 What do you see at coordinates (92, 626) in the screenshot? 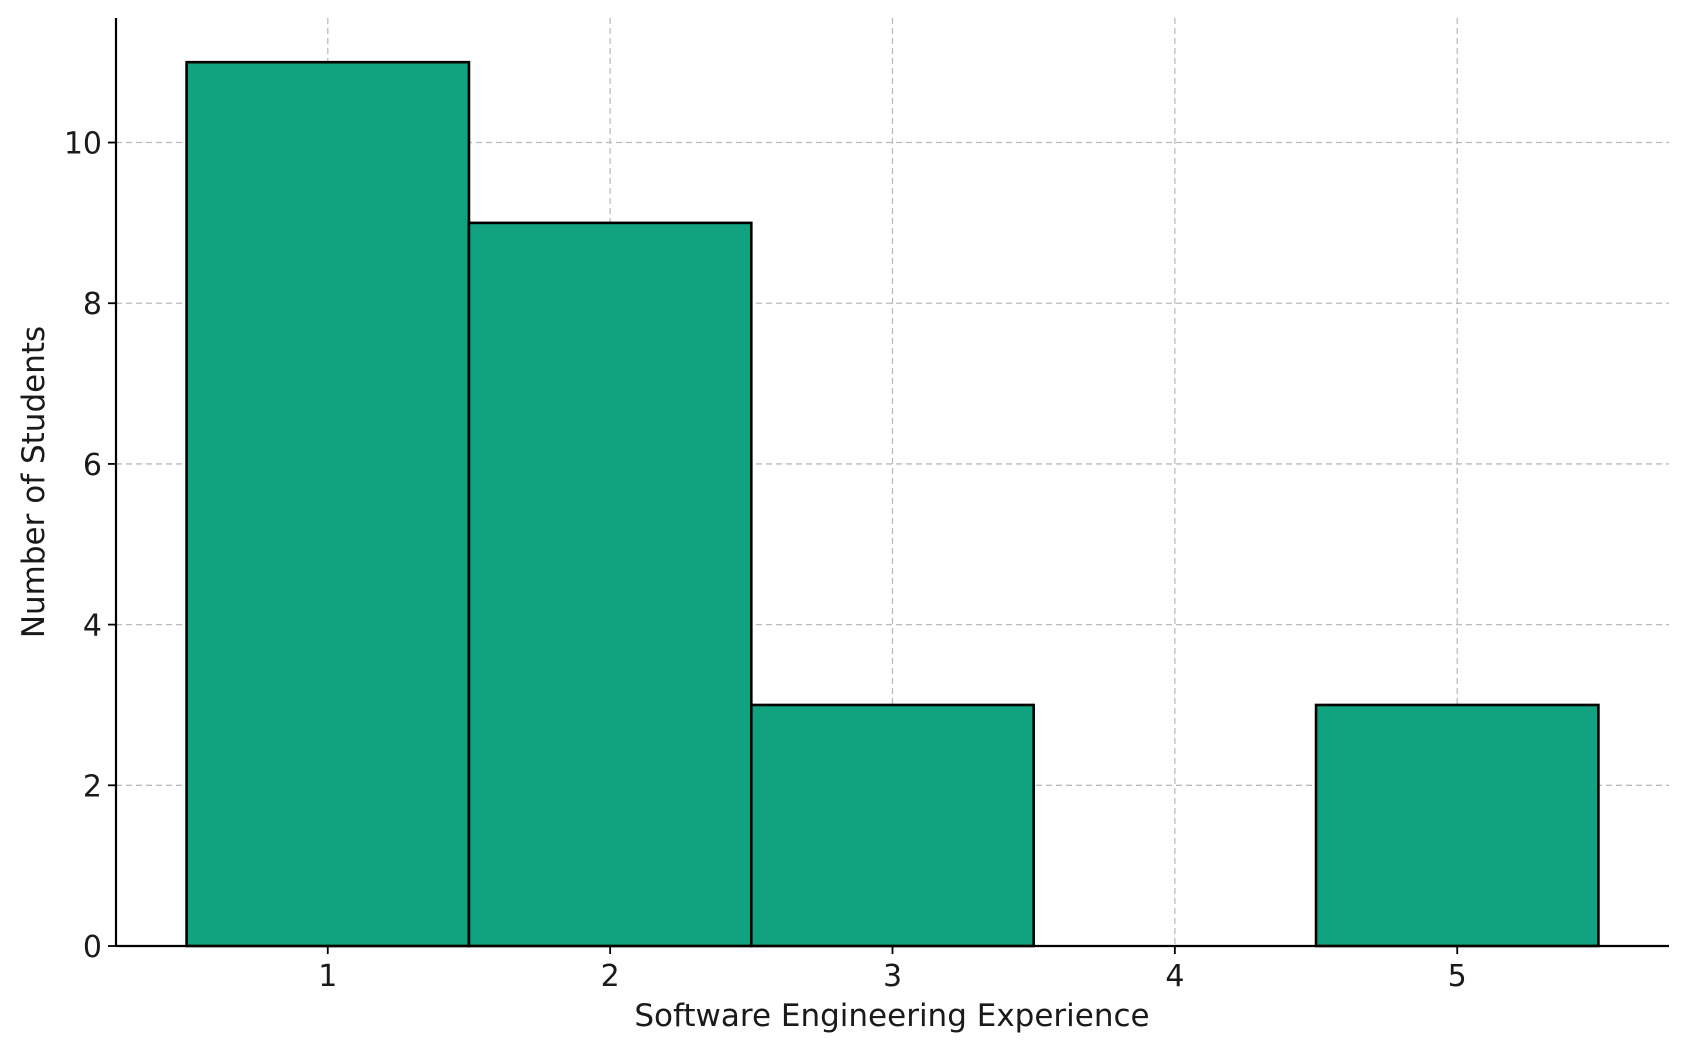
I see `y-tick-label: 4` at bounding box center [92, 626].